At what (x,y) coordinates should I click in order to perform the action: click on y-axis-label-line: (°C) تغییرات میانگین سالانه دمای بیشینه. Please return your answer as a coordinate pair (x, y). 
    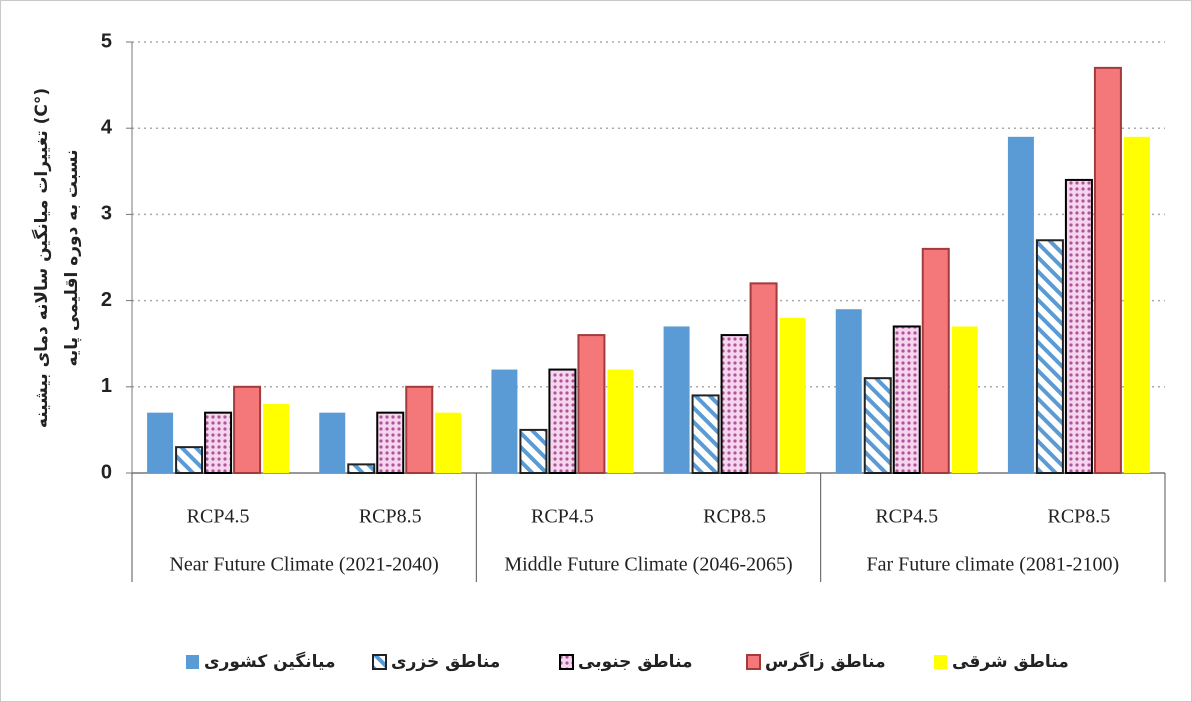
    Looking at the image, I should click on (41, 258).